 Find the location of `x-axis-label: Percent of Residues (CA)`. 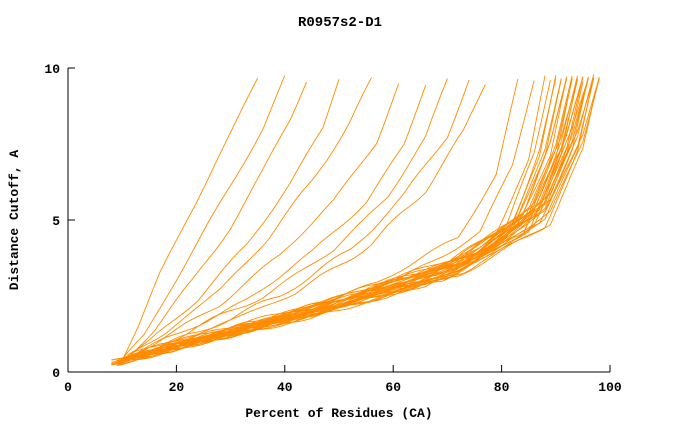

x-axis-label: Percent of Residues (CA) is located at coordinates (338, 413).